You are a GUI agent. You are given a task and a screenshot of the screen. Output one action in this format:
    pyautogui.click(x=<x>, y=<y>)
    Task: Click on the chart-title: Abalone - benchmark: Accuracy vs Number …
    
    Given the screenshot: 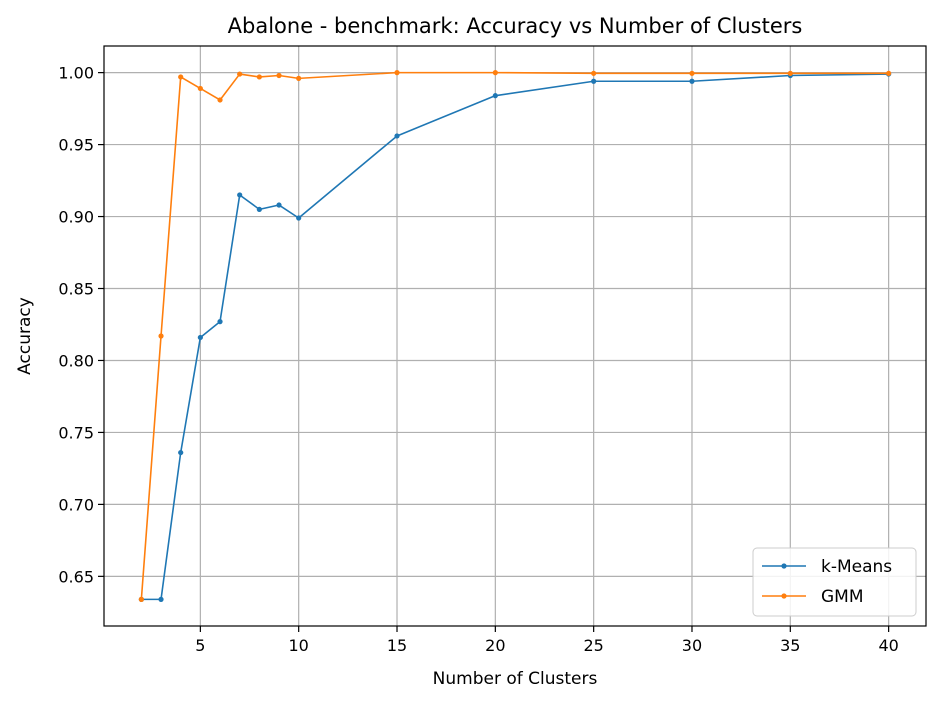 What is the action you would take?
    pyautogui.click(x=515, y=26)
    